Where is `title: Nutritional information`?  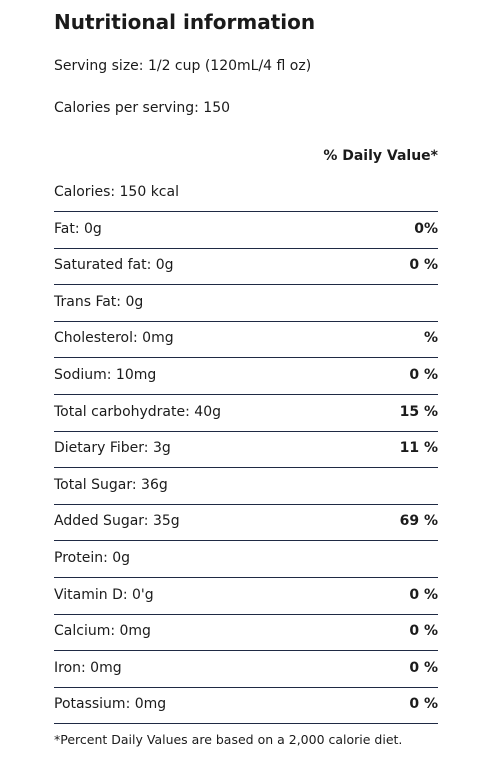
title: Nutritional information is located at coordinates (185, 22).